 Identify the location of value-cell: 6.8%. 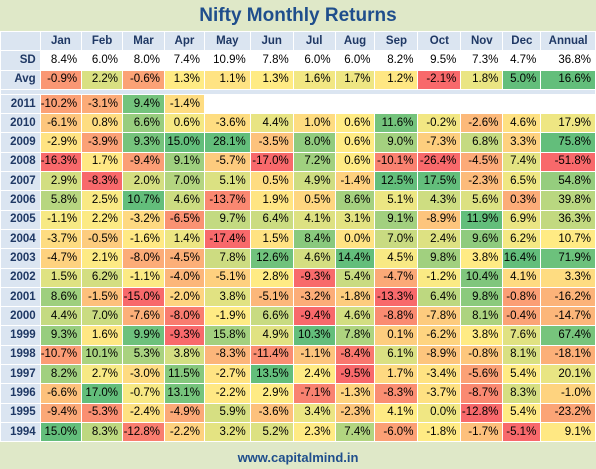
(482, 142).